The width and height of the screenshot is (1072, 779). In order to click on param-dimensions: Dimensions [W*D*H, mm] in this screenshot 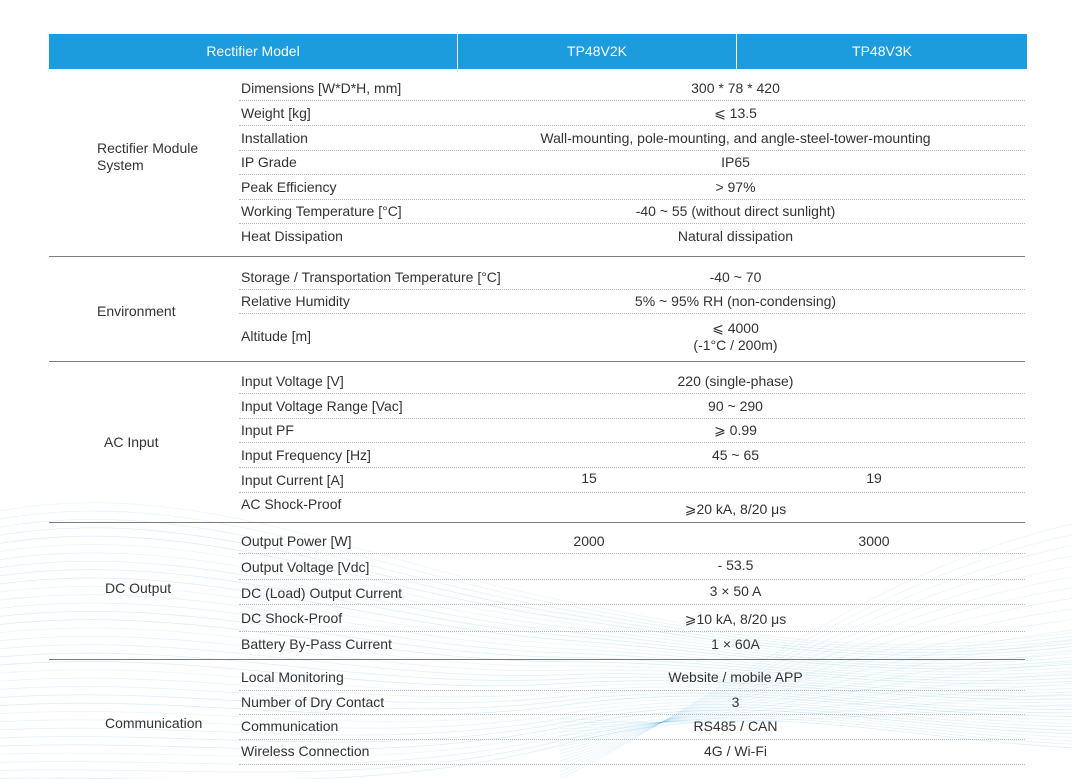, I will do `click(321, 88)`.